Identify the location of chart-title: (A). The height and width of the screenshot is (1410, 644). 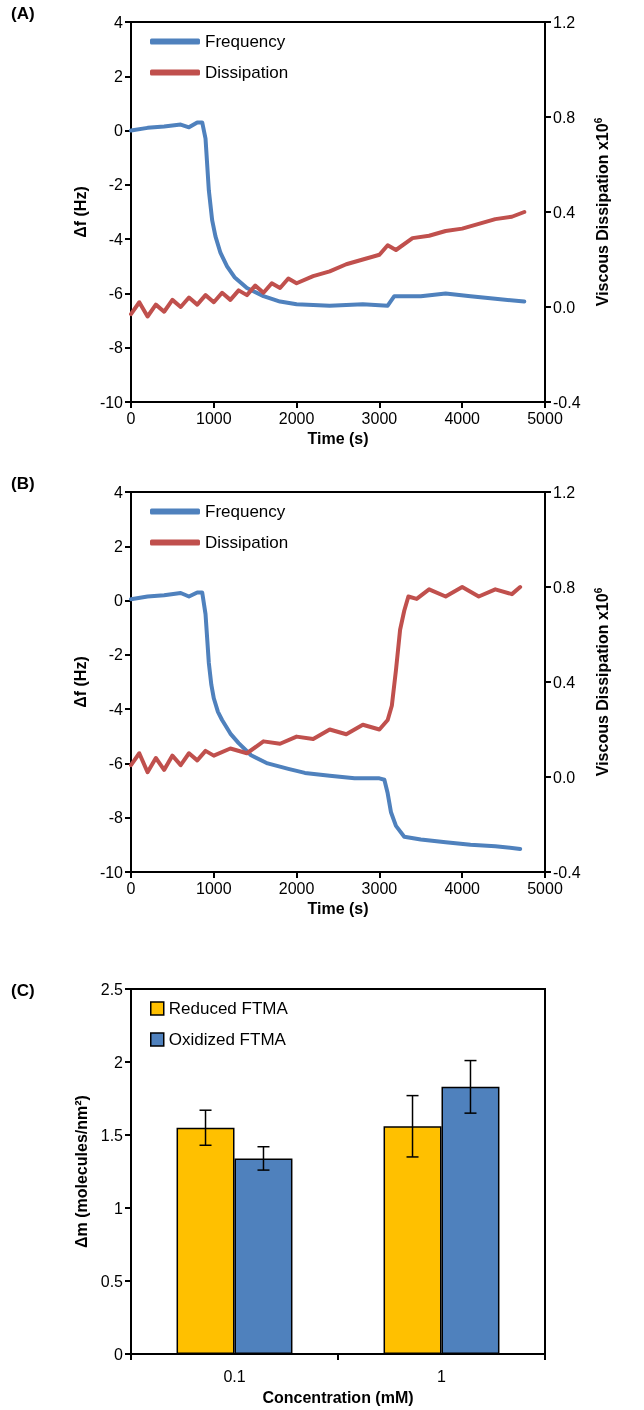
(23, 13).